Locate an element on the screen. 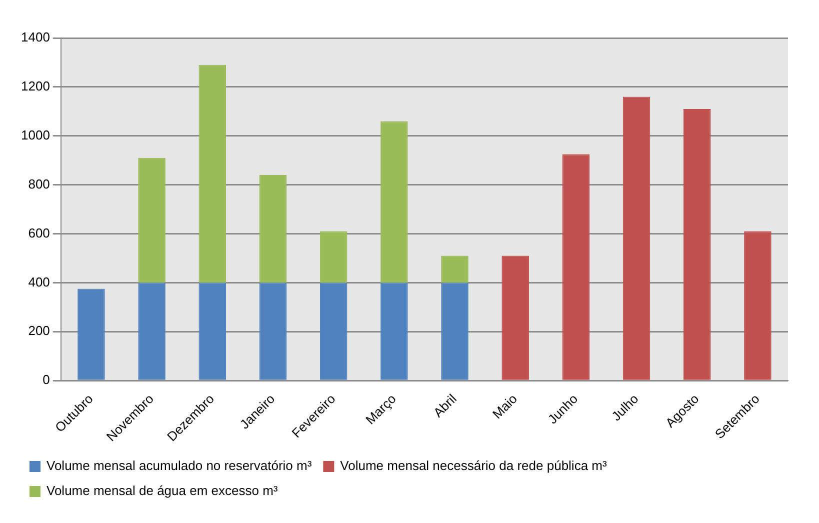 Image resolution: width=819 pixels, height=523 pixels. legend-label: Volume mensal de água em excesso m³ is located at coordinates (162, 490).